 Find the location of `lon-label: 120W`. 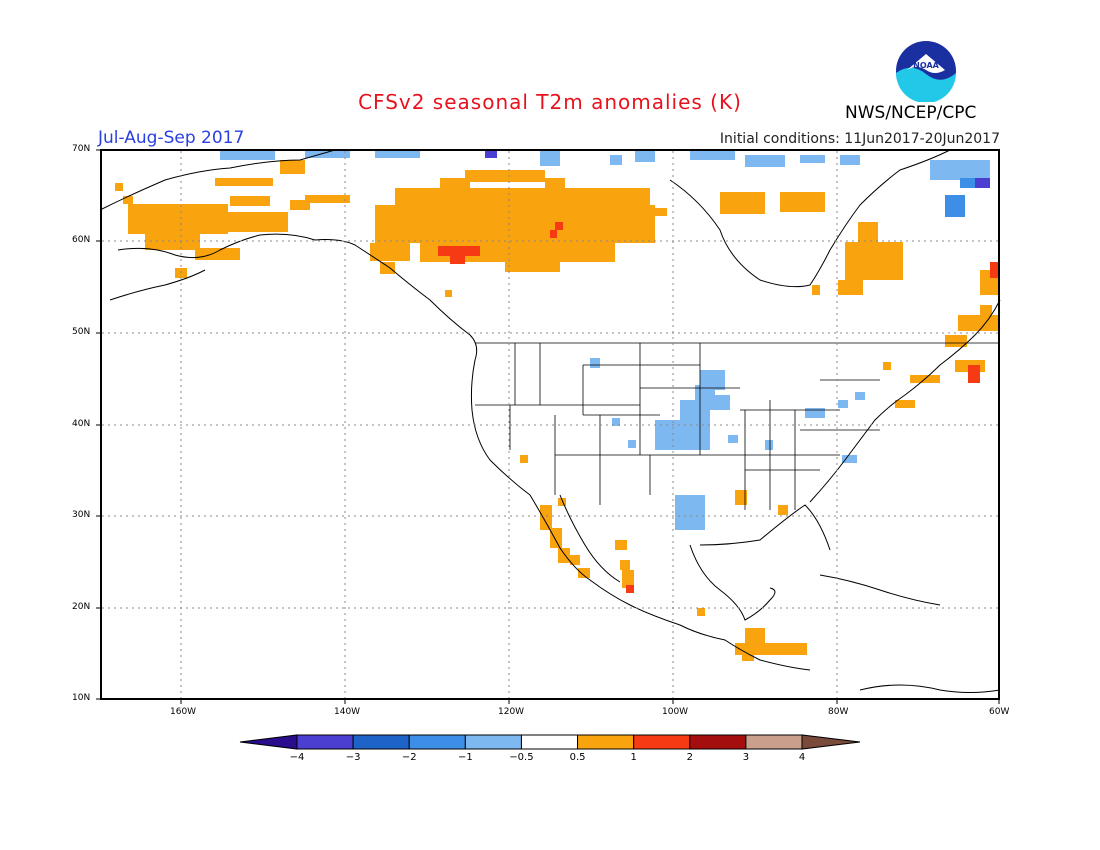

lon-label: 120W is located at coordinates (511, 712).